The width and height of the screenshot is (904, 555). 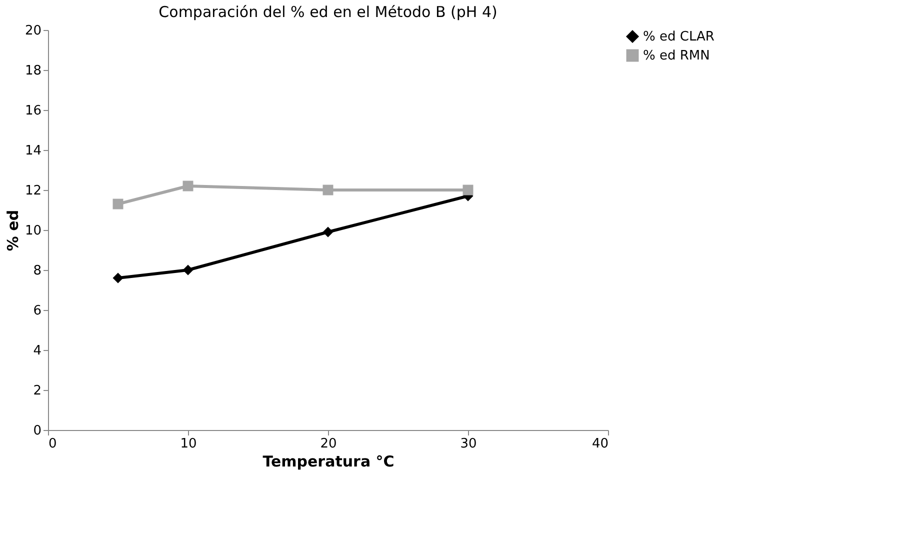 I want to click on x-tick-label: 0, so click(x=52, y=444).